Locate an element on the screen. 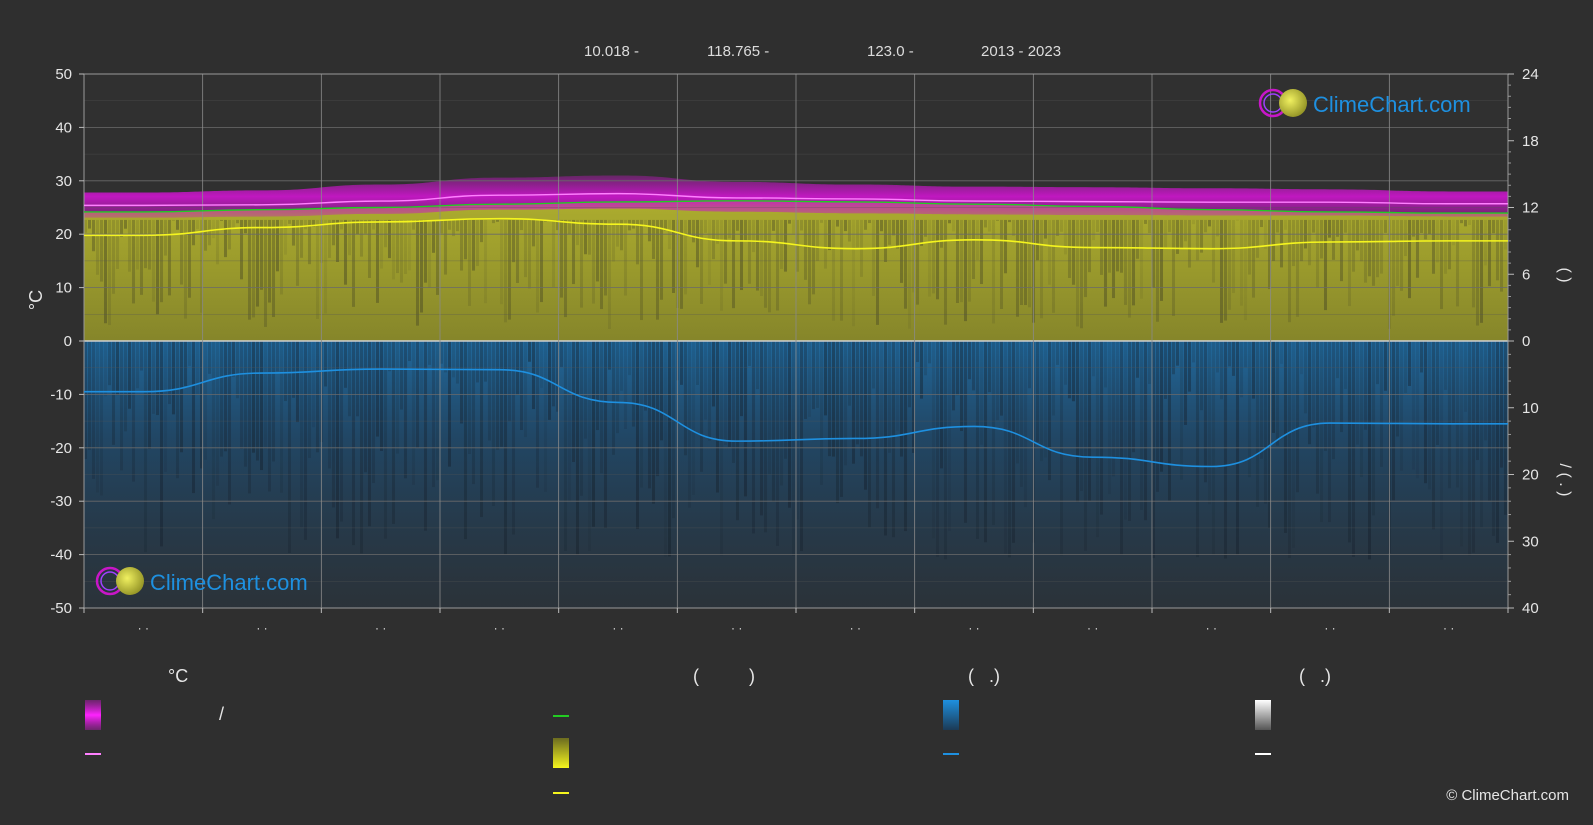 The width and height of the screenshot is (1593, 825). y-tick-label-left: 30 is located at coordinates (63, 181).